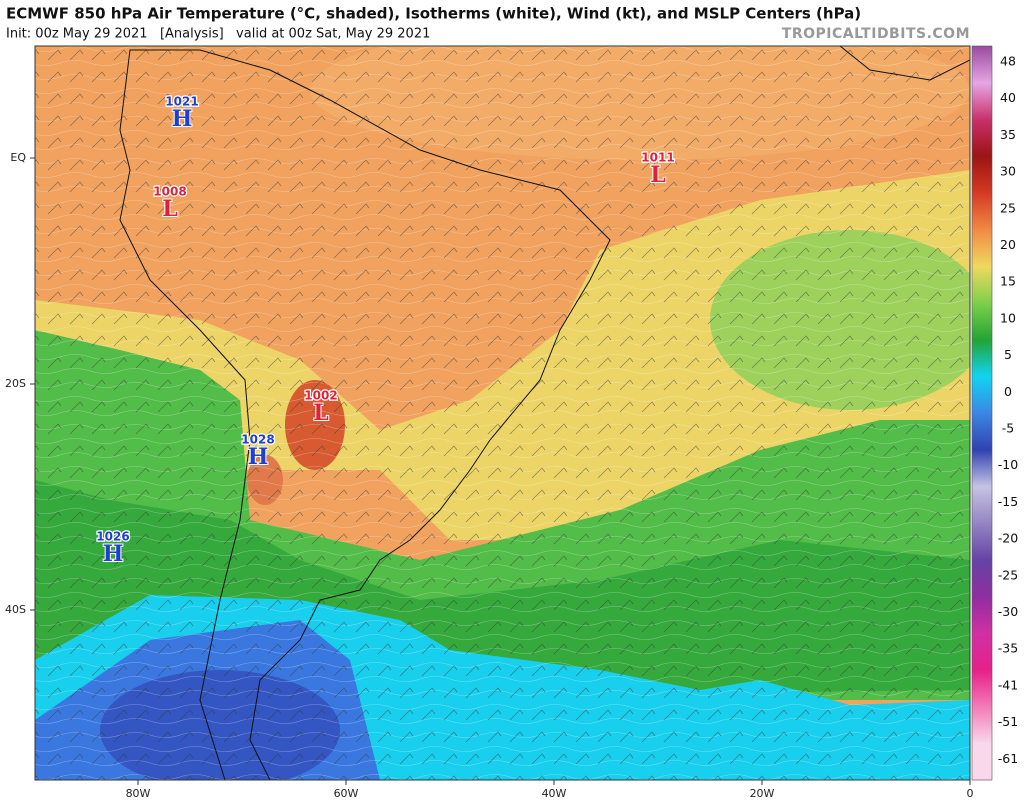 This screenshot has height=804, width=1024. I want to click on lon-label: 60W, so click(346, 793).